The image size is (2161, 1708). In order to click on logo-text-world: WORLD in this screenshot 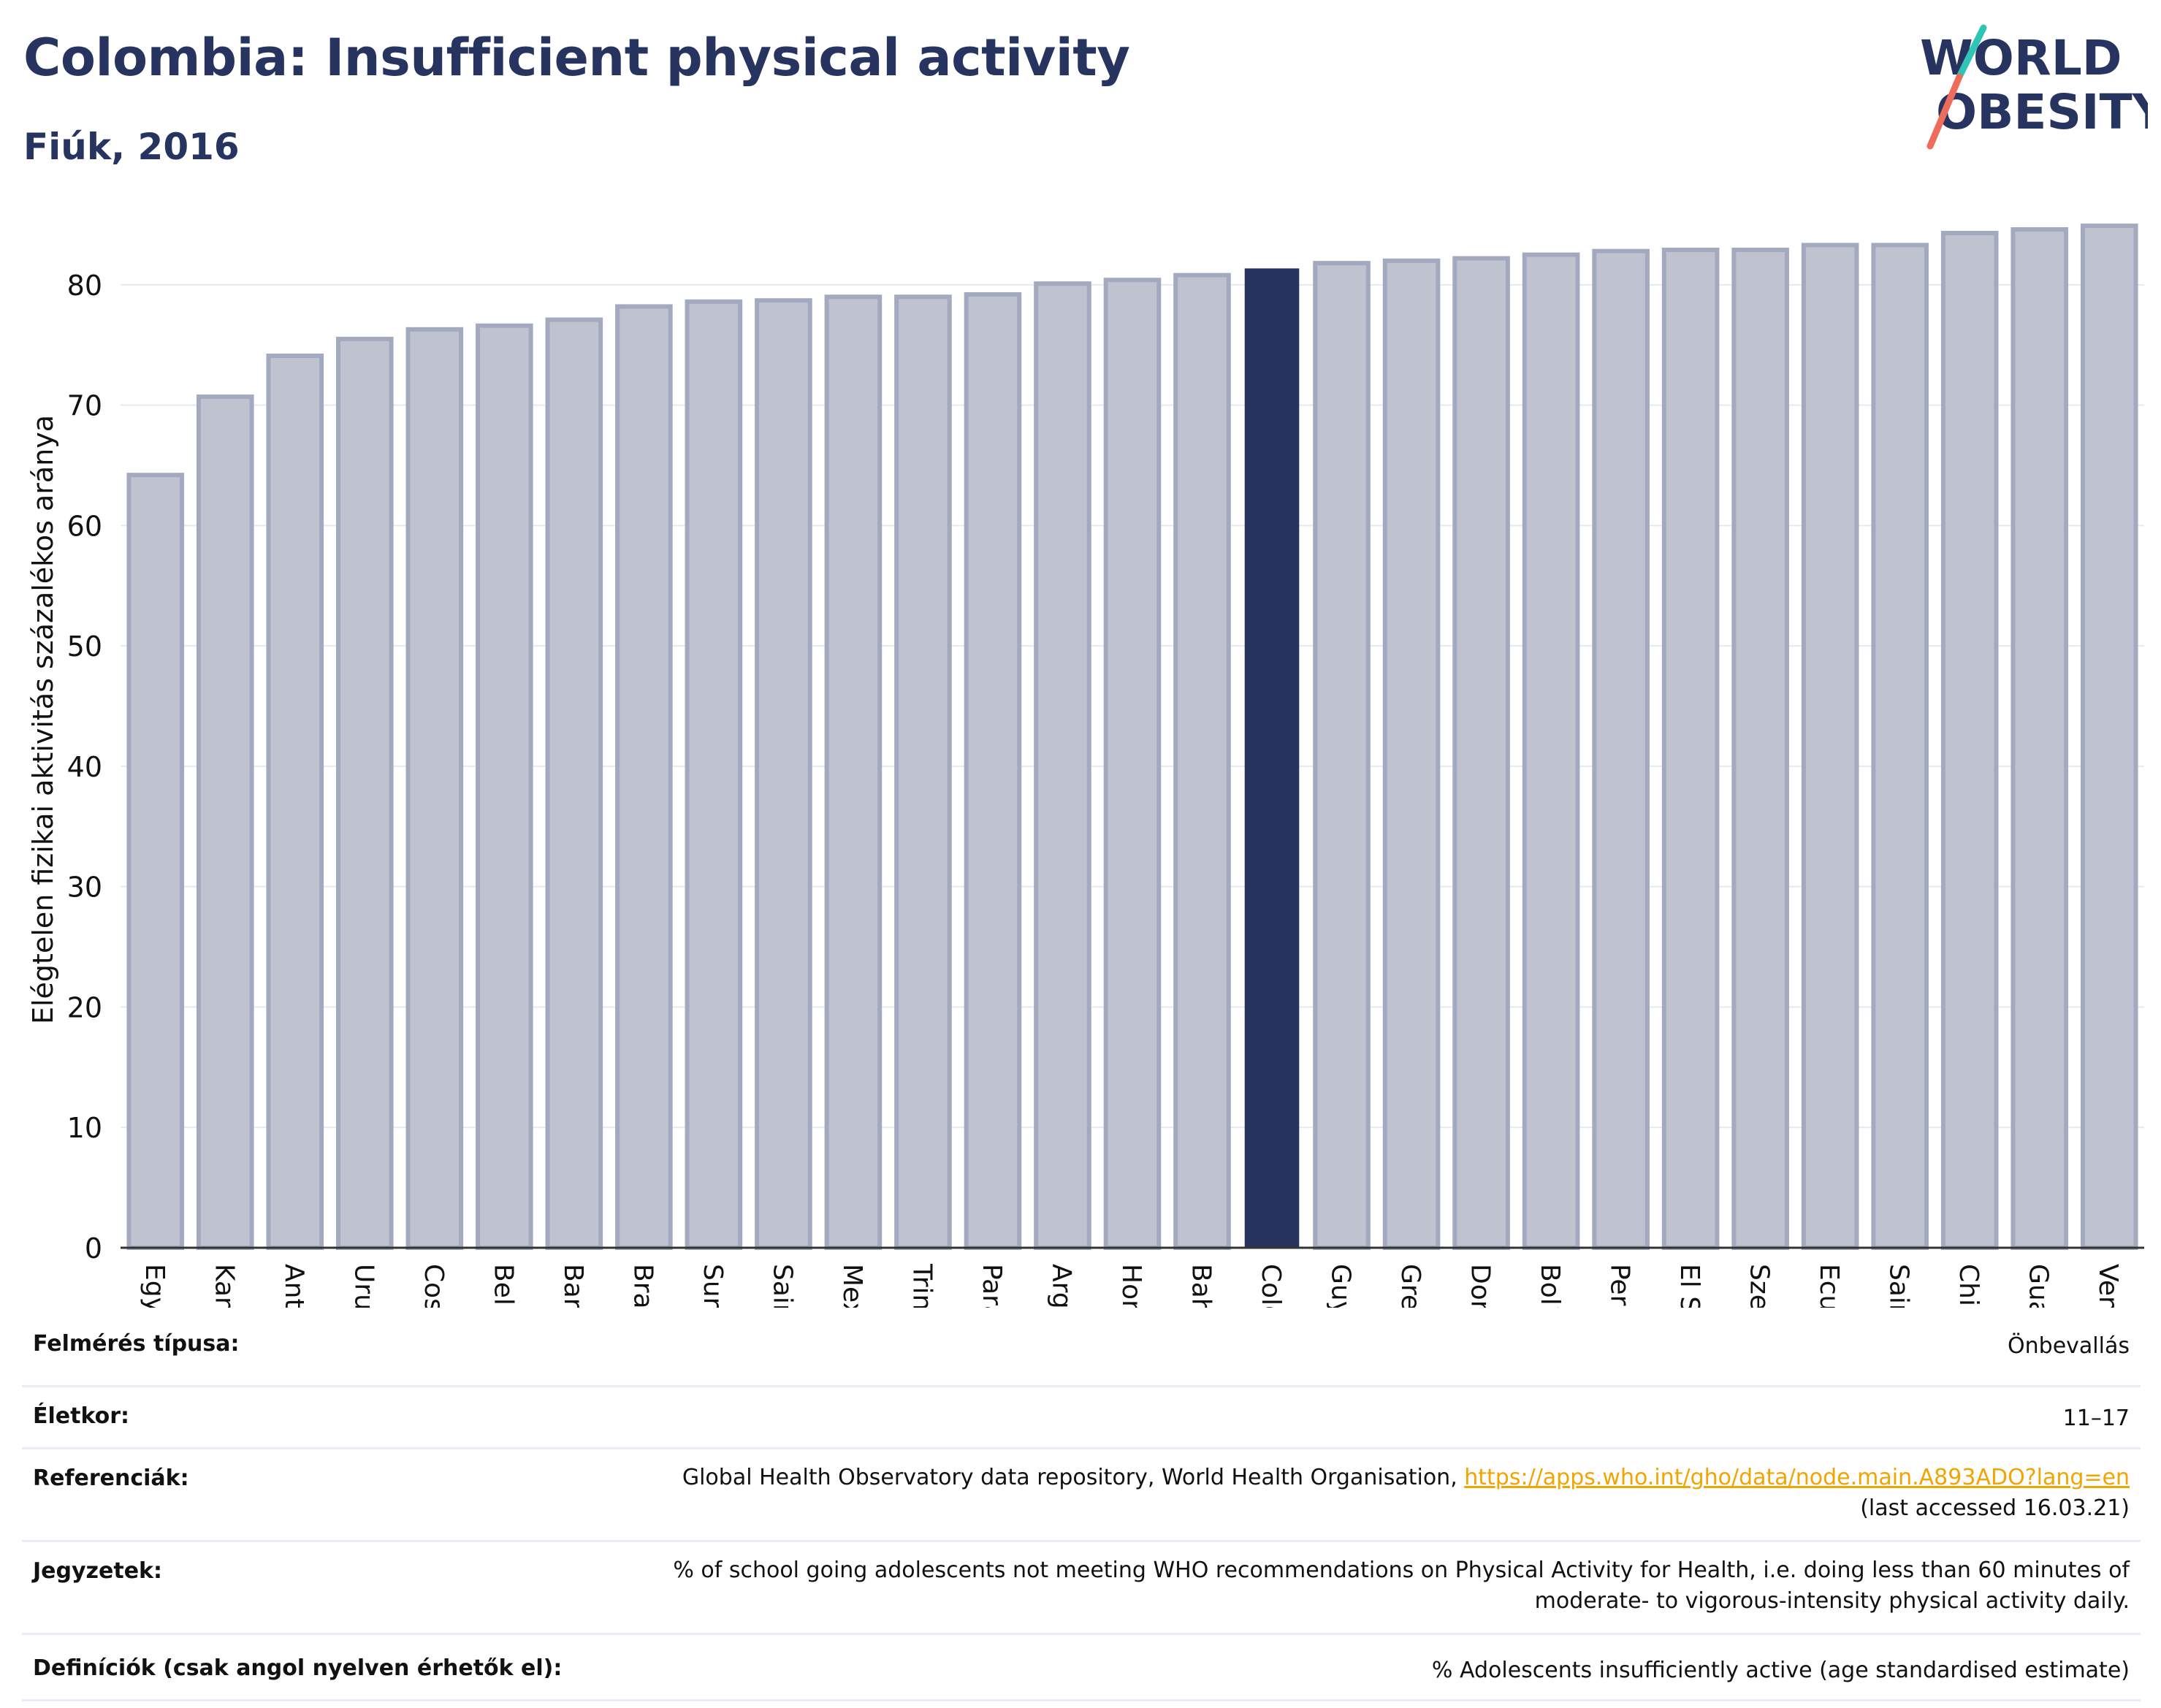, I will do `click(2021, 58)`.